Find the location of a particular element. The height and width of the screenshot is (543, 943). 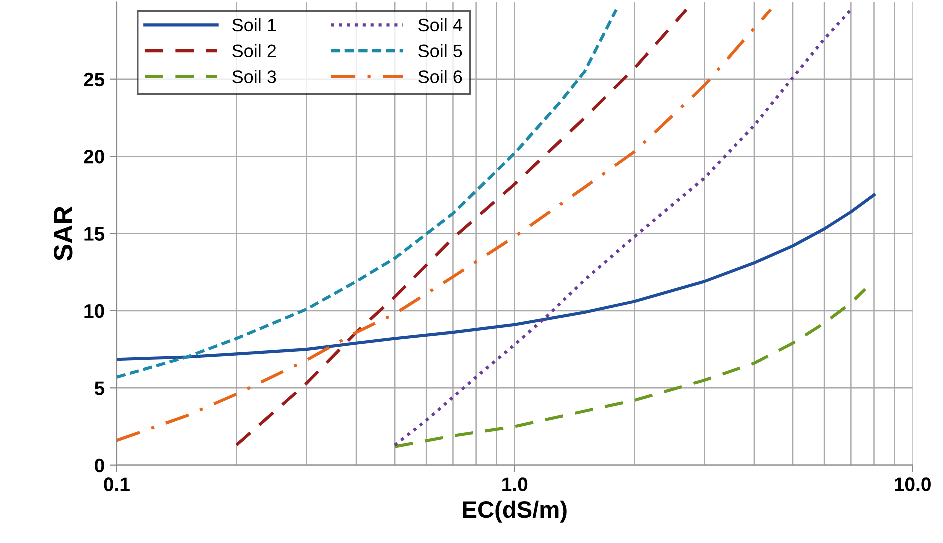

y-tick-label: 20 is located at coordinates (94, 157).